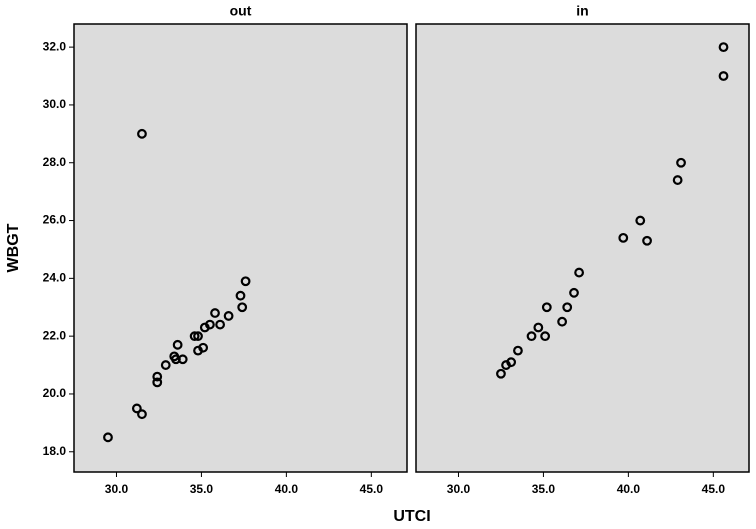  Describe the element at coordinates (55, 278) in the screenshot. I see `y-tick-label: 24.0` at that location.